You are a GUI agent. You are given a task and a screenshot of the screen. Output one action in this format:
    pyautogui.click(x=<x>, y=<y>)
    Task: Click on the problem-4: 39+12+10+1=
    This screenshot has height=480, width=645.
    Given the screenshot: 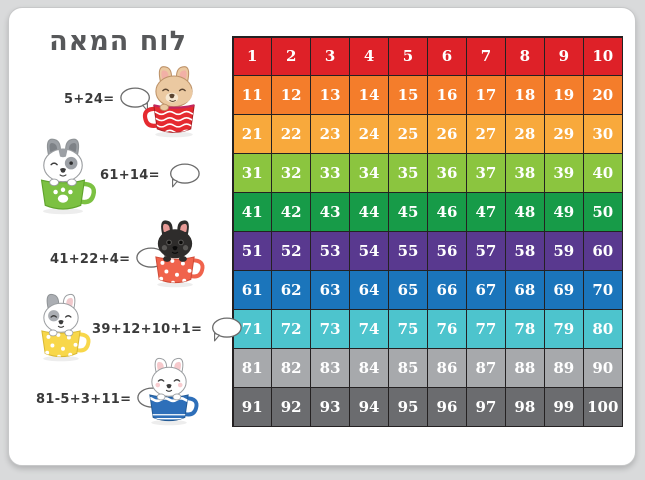 What is the action you would take?
    pyautogui.click(x=167, y=329)
    